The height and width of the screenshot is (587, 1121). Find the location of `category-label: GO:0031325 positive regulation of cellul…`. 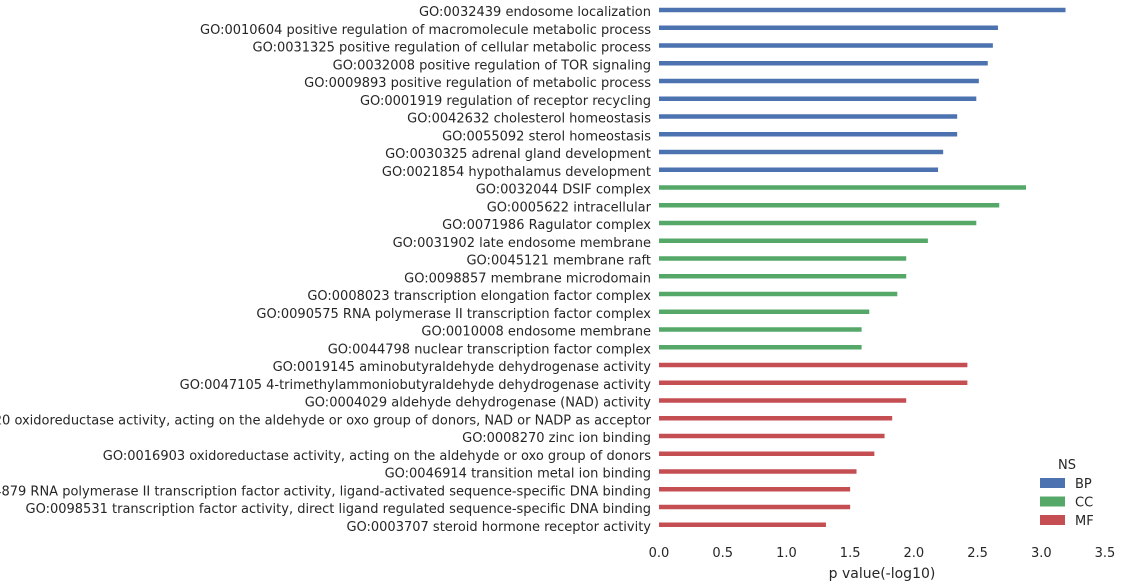

category-label: GO:0031325 positive regulation of cellul… is located at coordinates (452, 48).